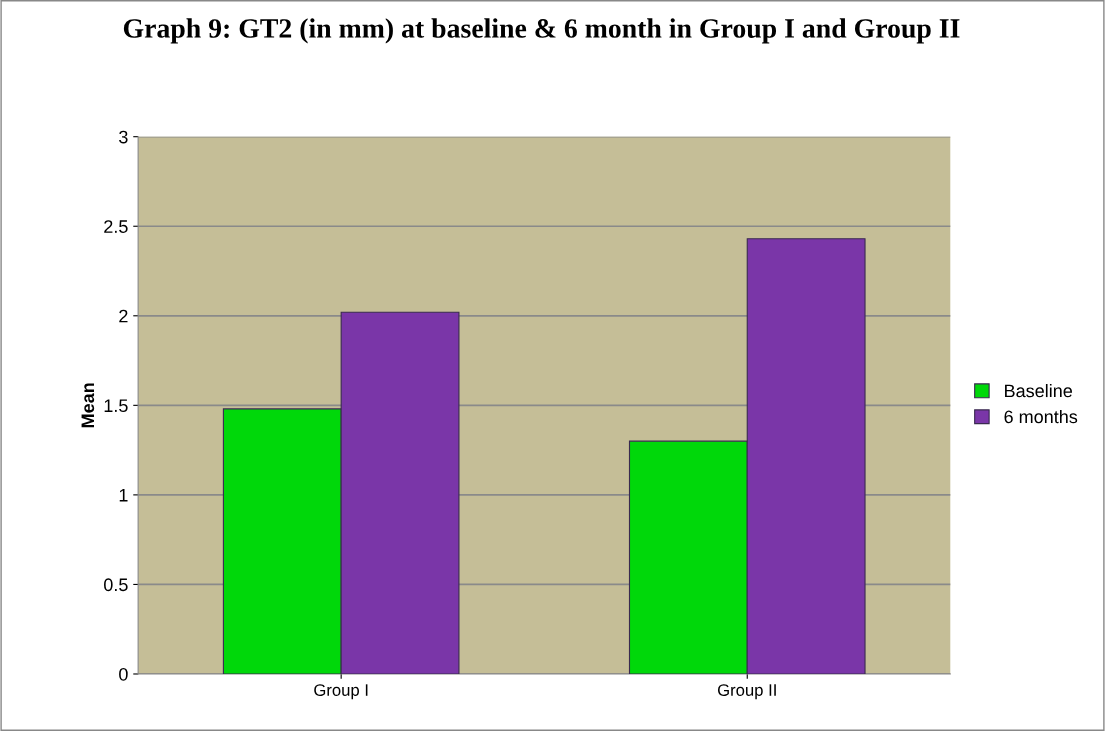 The height and width of the screenshot is (731, 1105). Describe the element at coordinates (123, 674) in the screenshot. I see `y-tick-label: 0` at that location.